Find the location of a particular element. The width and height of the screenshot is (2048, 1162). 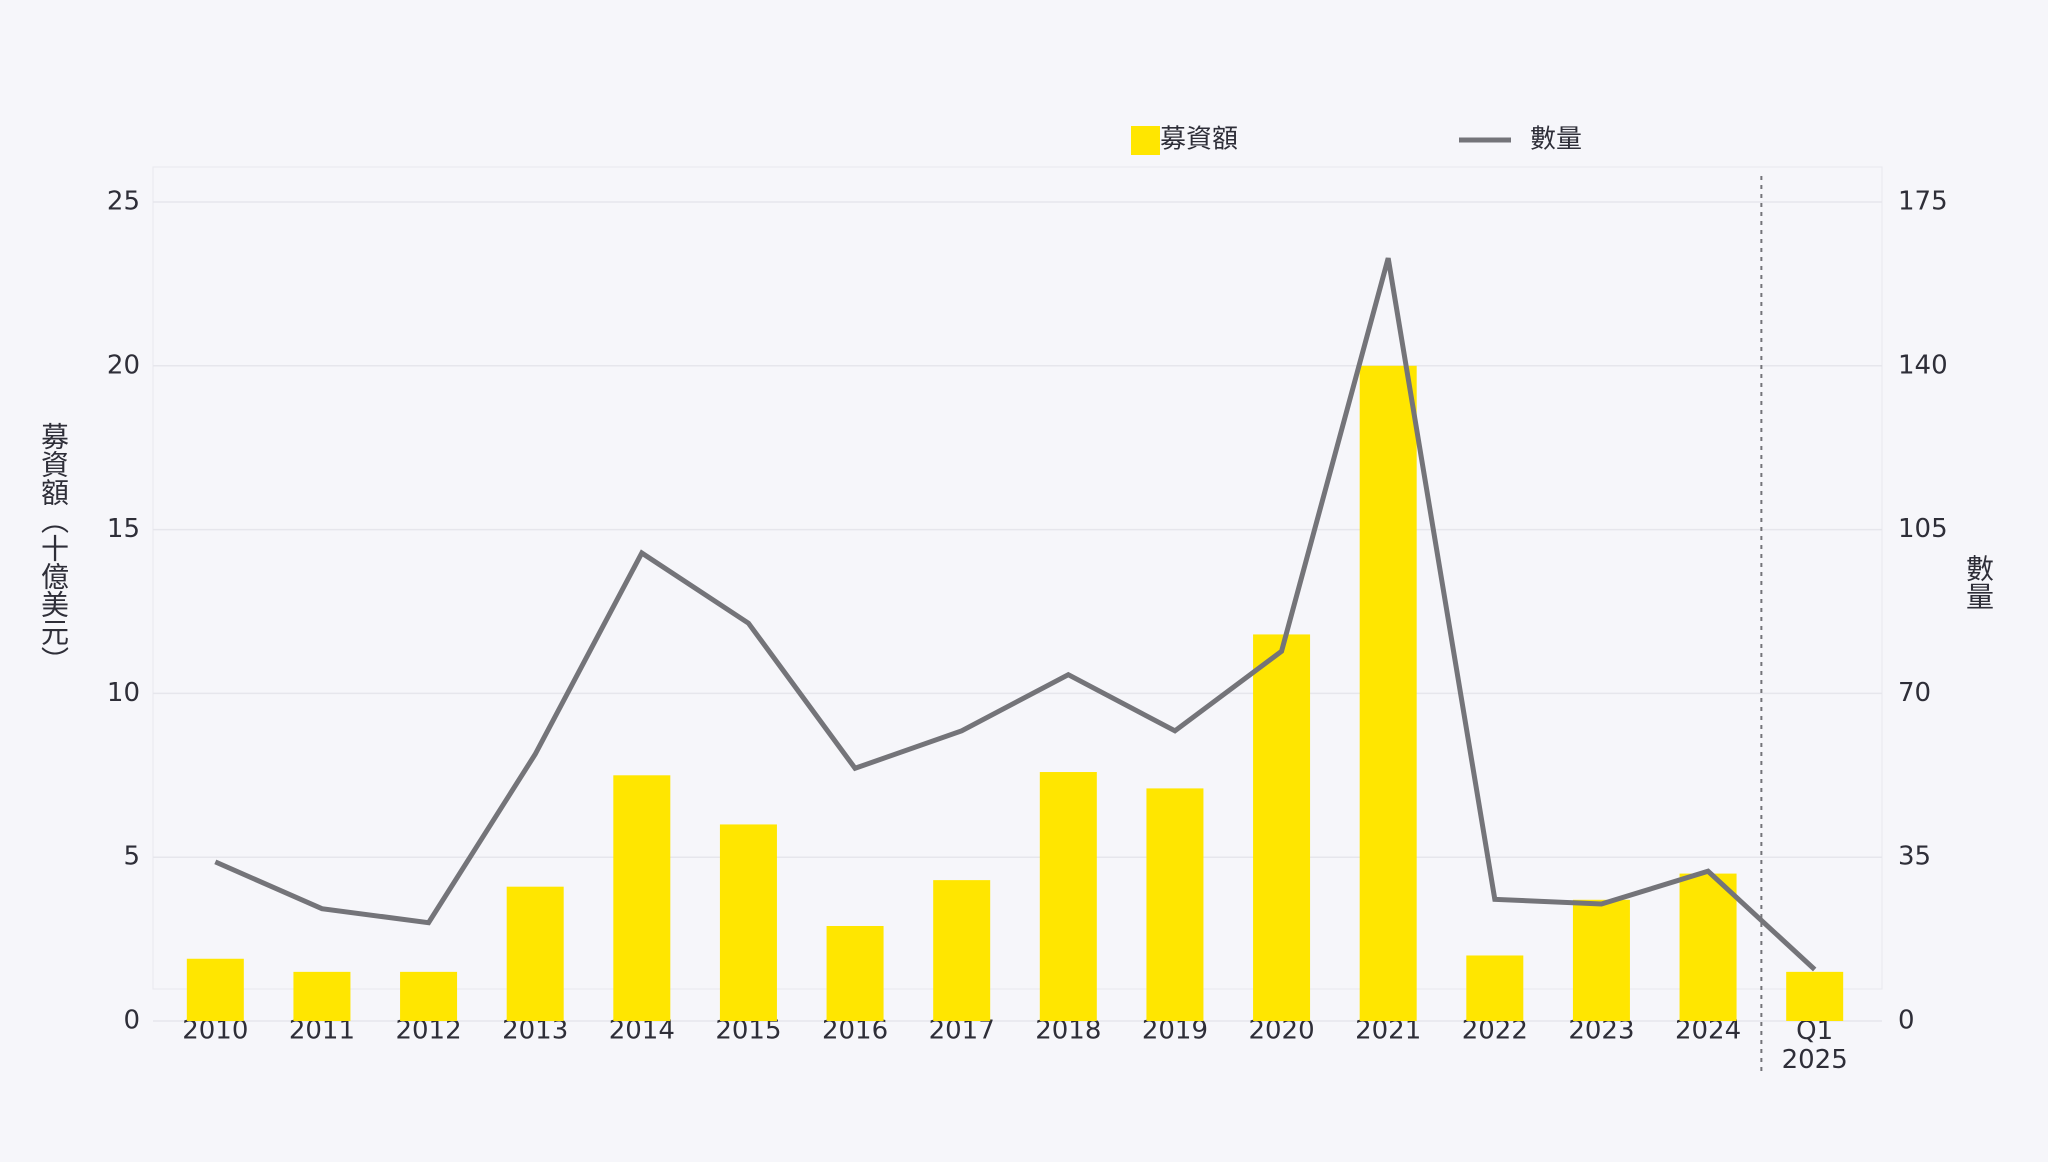

y2-tick-label: 140 is located at coordinates (1923, 365).